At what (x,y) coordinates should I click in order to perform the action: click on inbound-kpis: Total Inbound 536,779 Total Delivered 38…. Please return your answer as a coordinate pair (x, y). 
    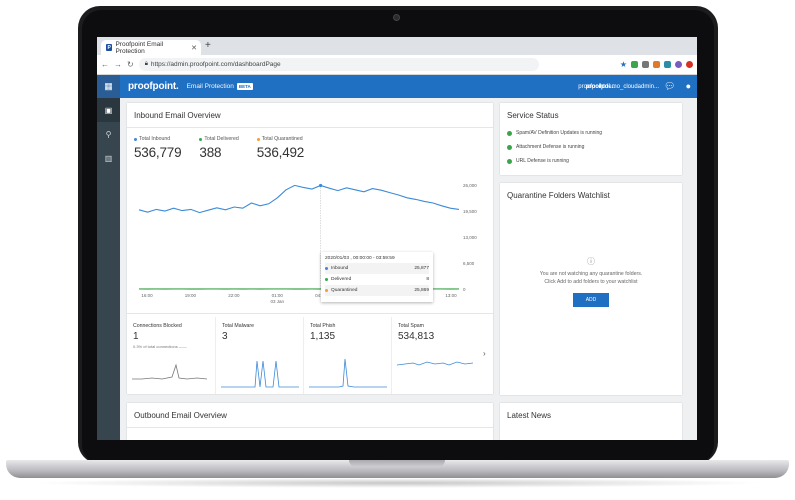
    Looking at the image, I should click on (310, 144).